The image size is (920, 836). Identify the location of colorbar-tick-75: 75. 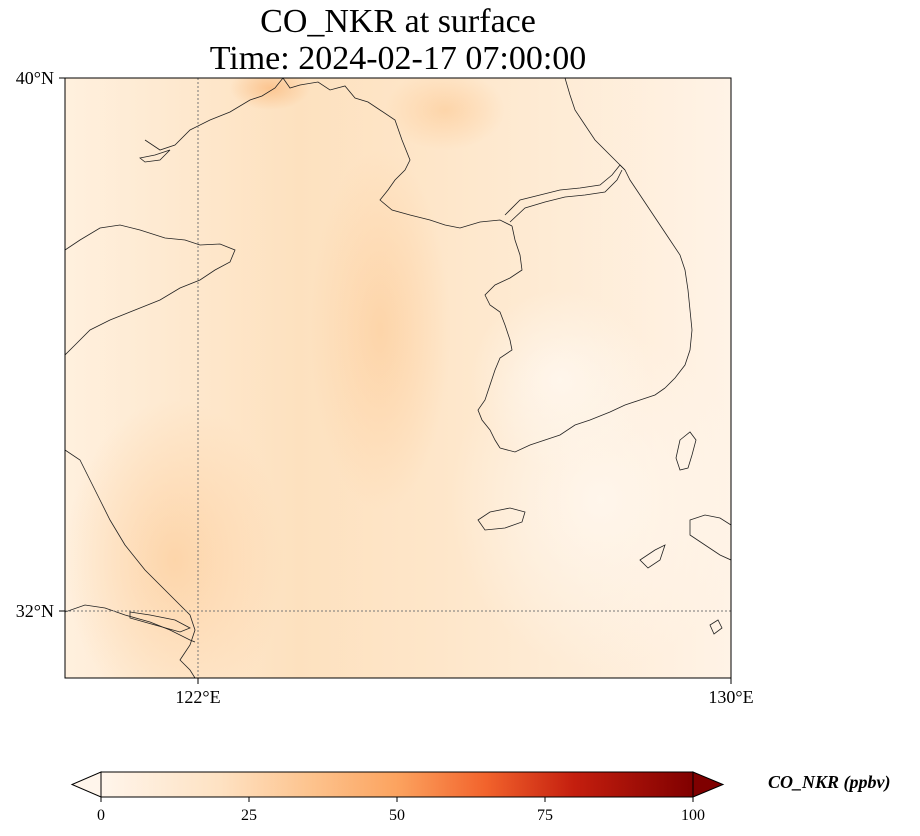
(545, 815).